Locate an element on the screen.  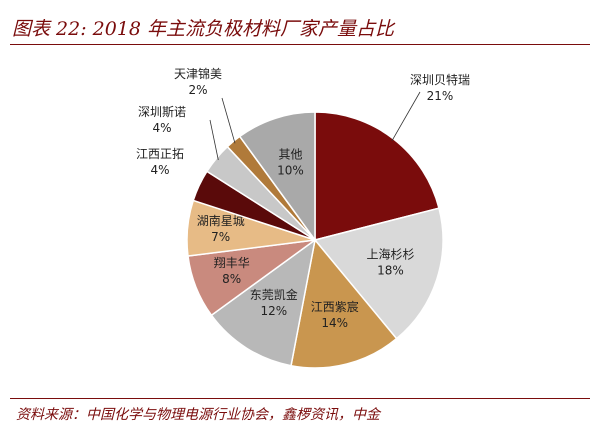
slice-name-label: 江西紫宸 is located at coordinates (335, 306).